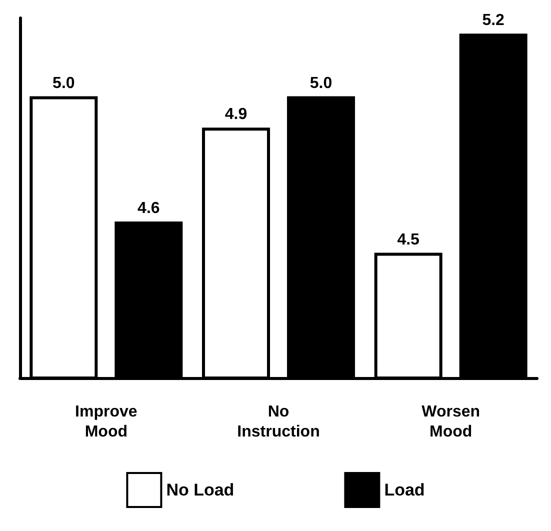 The height and width of the screenshot is (531, 551). Describe the element at coordinates (408, 239) in the screenshot. I see `data-label: 4.5` at that location.